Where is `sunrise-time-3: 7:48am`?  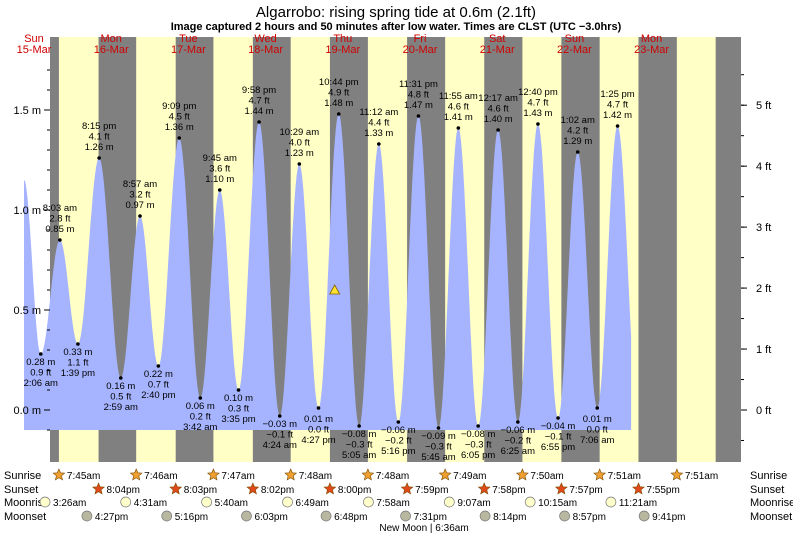
sunrise-time-3: 7:48am is located at coordinates (315, 476).